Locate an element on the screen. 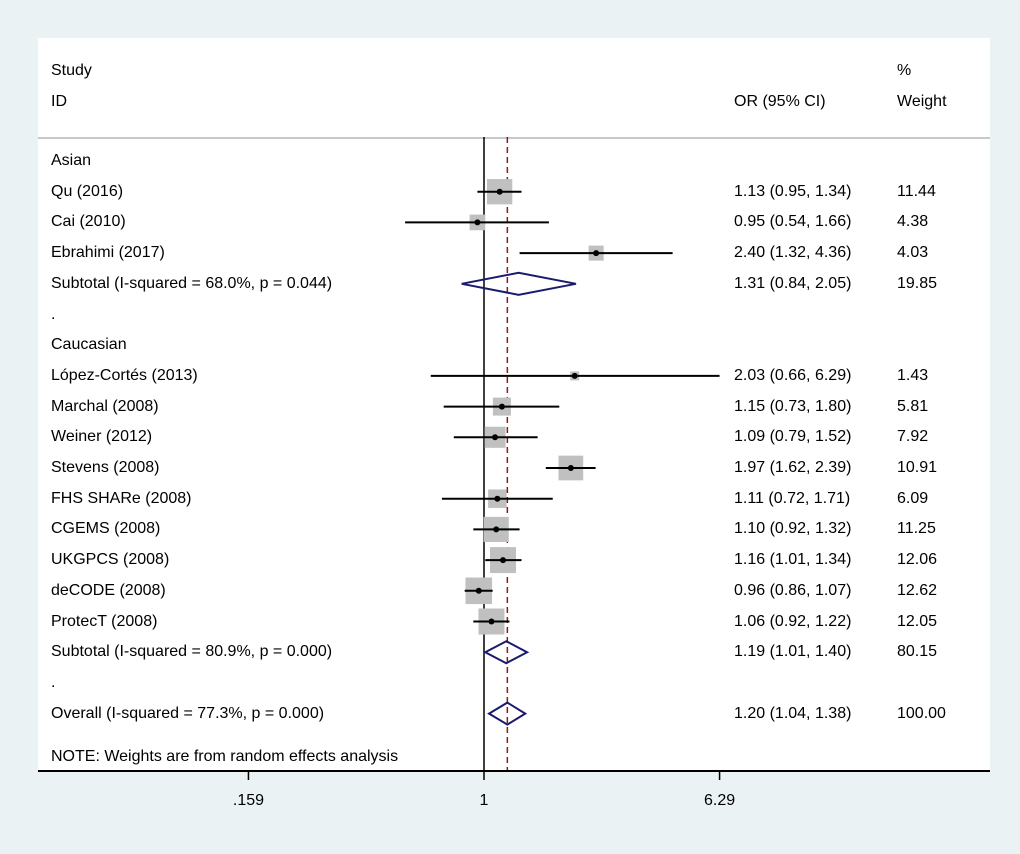  row-estimate: 1.19 (1.01, 1.40) is located at coordinates (793, 652).